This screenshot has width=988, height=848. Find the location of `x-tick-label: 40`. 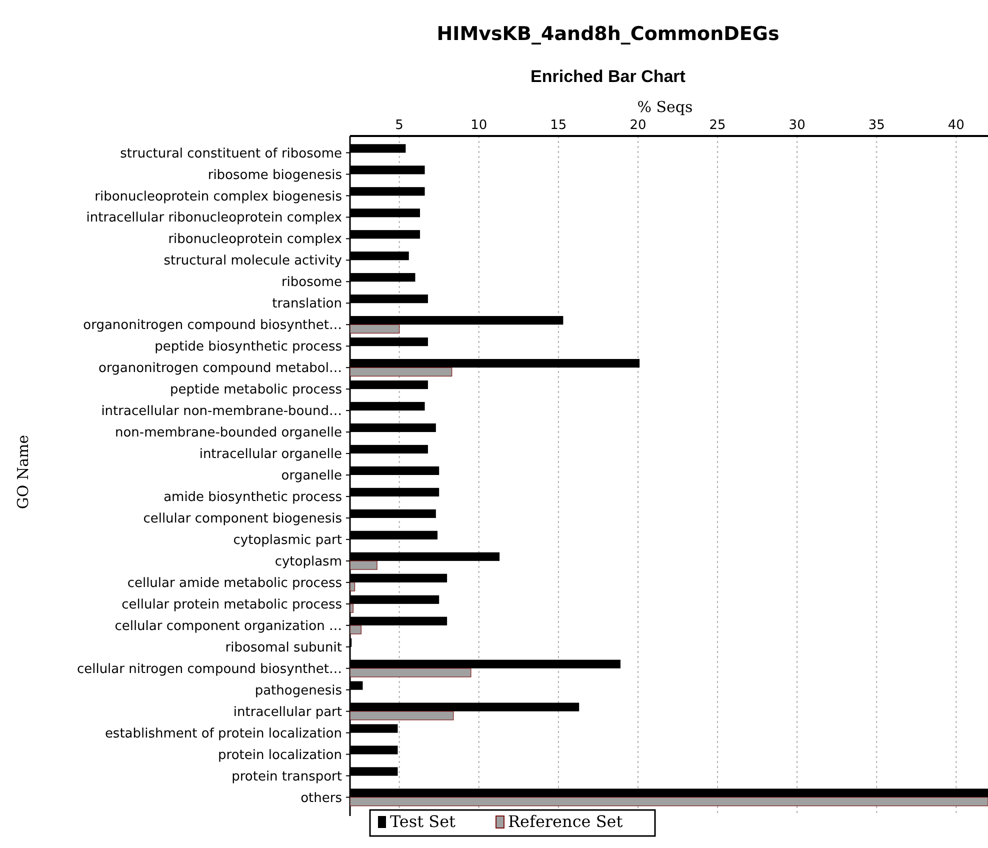

x-tick-label: 40 is located at coordinates (956, 125).